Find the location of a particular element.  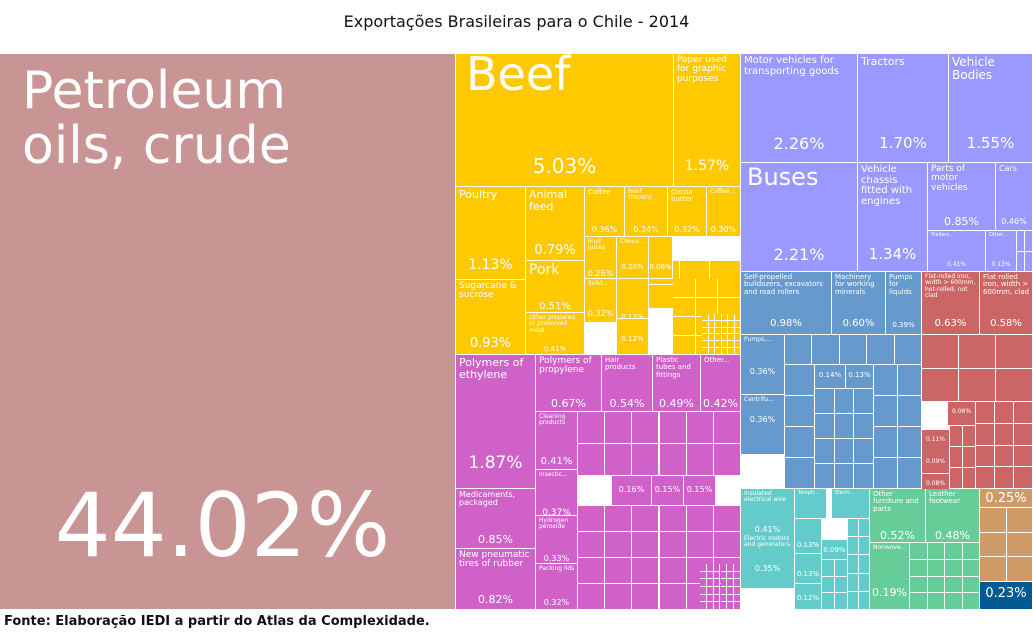

treemap-tile: 0.19% is located at coordinates (890, 592).